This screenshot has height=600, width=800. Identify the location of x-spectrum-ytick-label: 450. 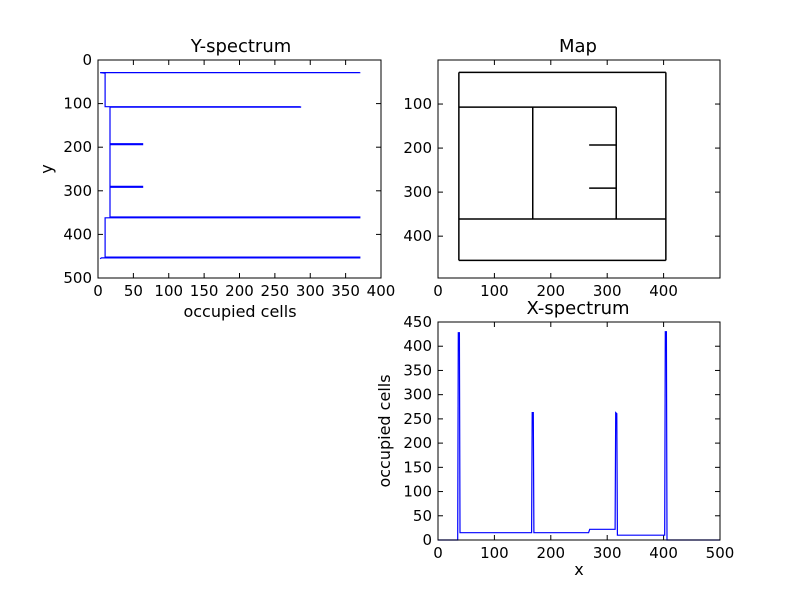
(417, 322).